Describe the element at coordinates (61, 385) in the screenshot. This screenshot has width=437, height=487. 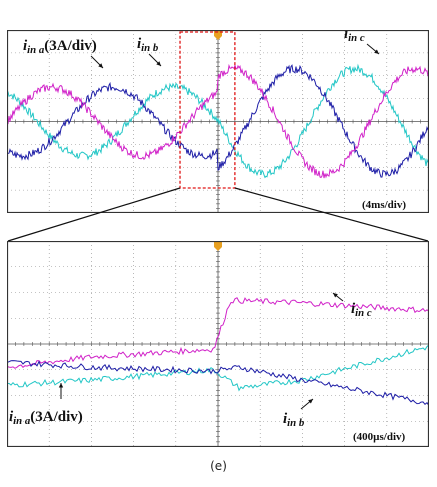
I see `bottom-arrow-ia-head` at that location.